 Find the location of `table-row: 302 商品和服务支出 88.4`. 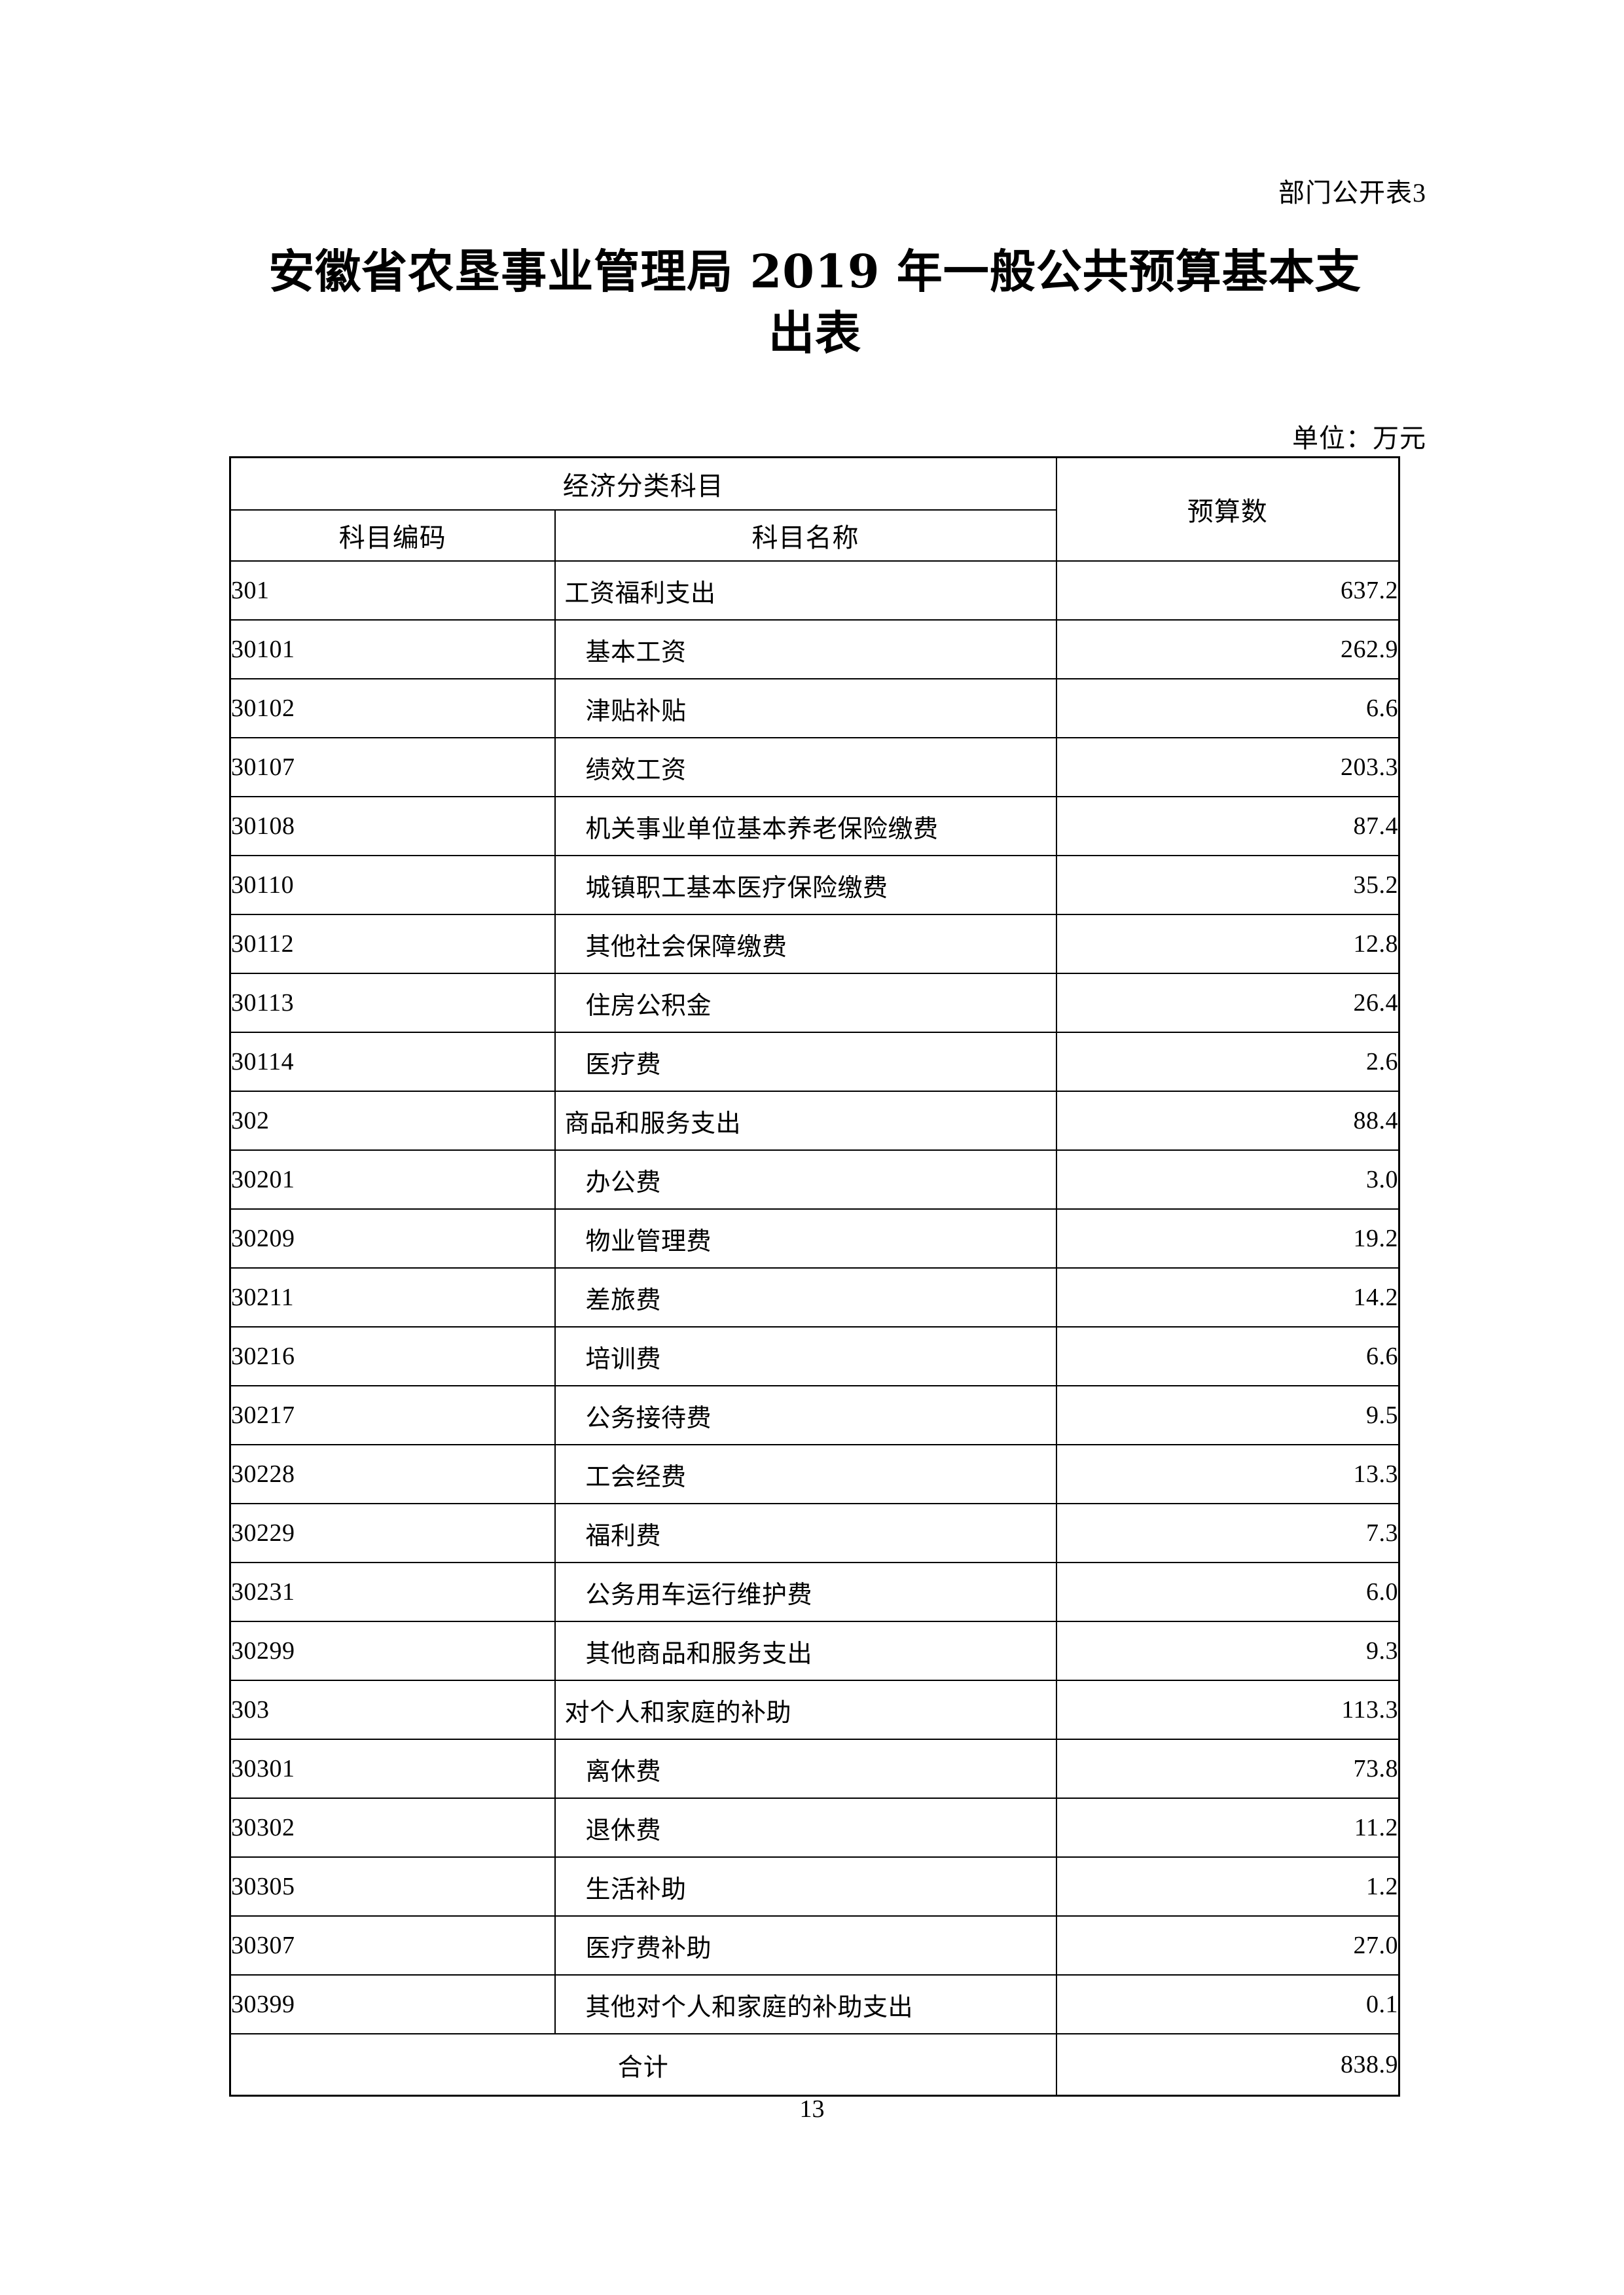

table-row: 302 商品和服务支出 88.4 is located at coordinates (814, 1121).